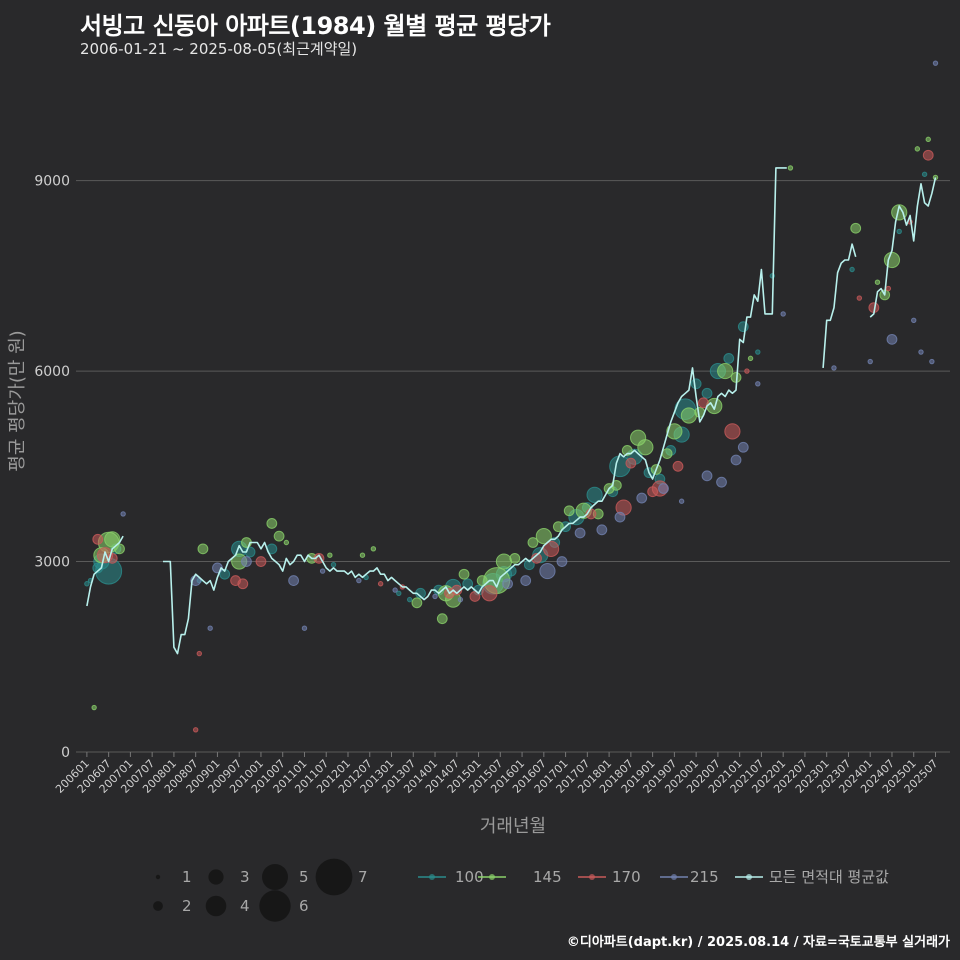 The image size is (960, 960). I want to click on y-tick-label: 6000, so click(52, 372).